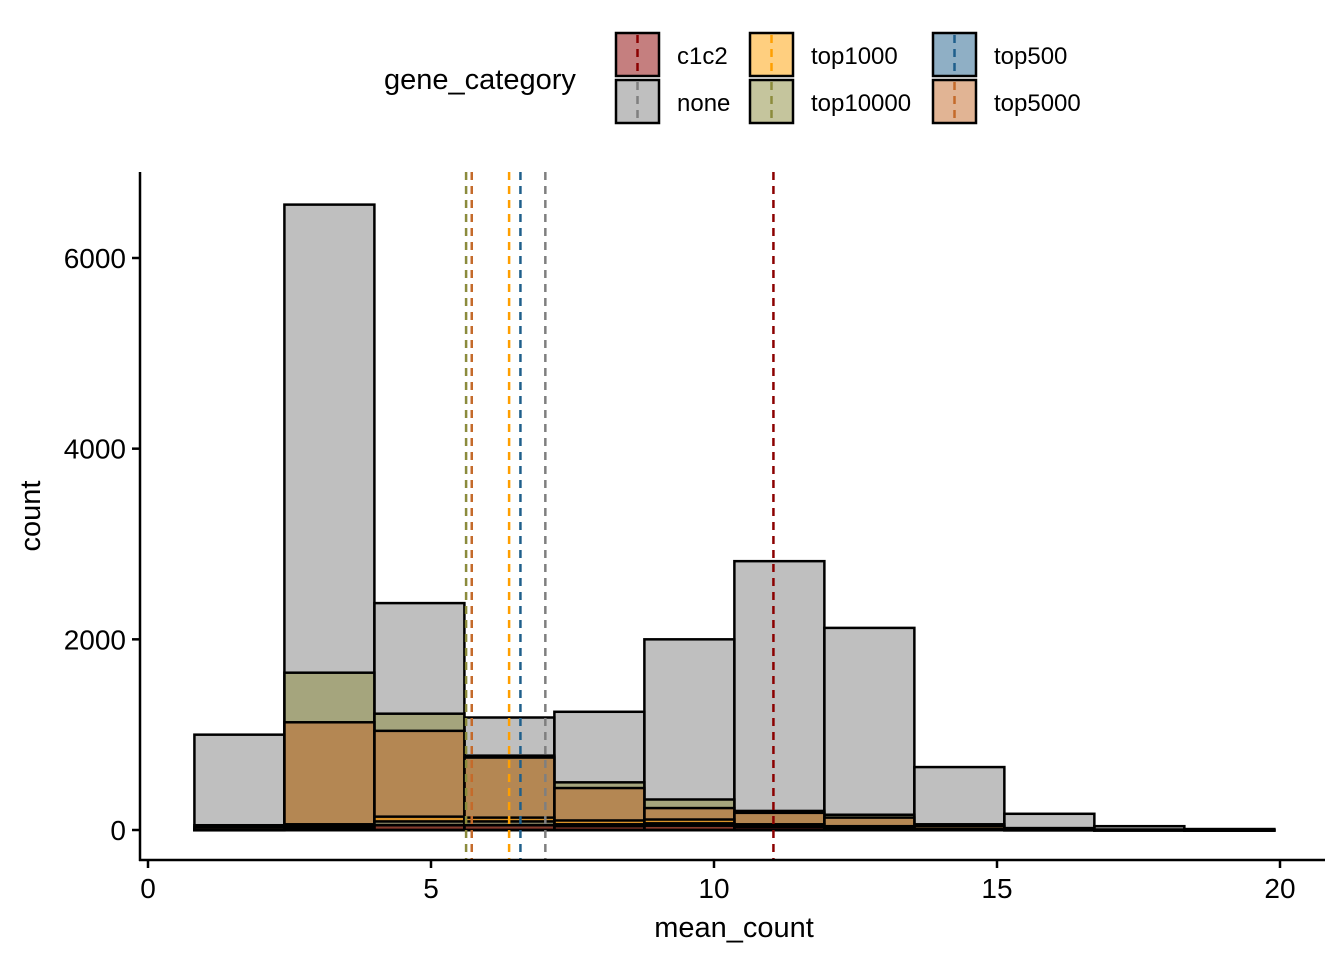  I want to click on legend-label-top5000: top5000, so click(1037, 103).